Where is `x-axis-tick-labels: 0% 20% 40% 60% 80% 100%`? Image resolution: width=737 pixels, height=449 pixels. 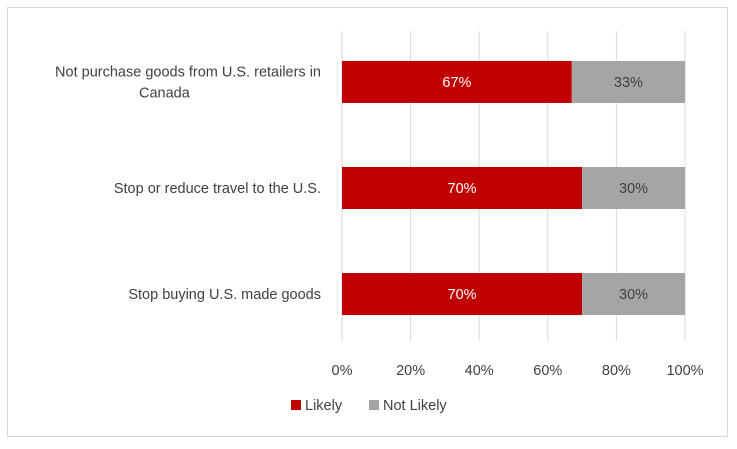 x-axis-tick-labels: 0% 20% 40% 60% 80% 100% is located at coordinates (518, 371).